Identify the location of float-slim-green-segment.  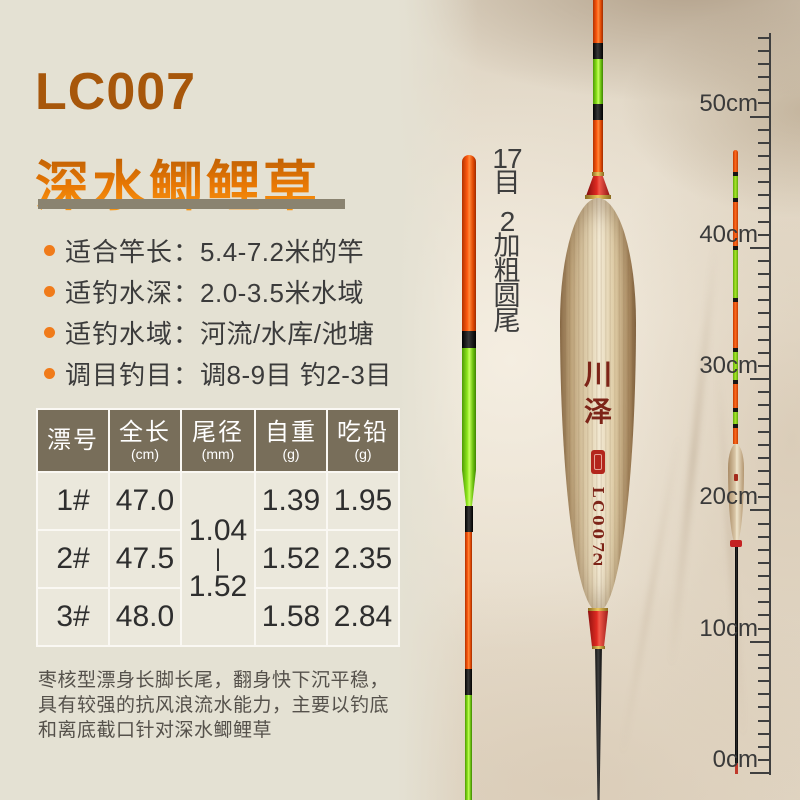
(469, 409).